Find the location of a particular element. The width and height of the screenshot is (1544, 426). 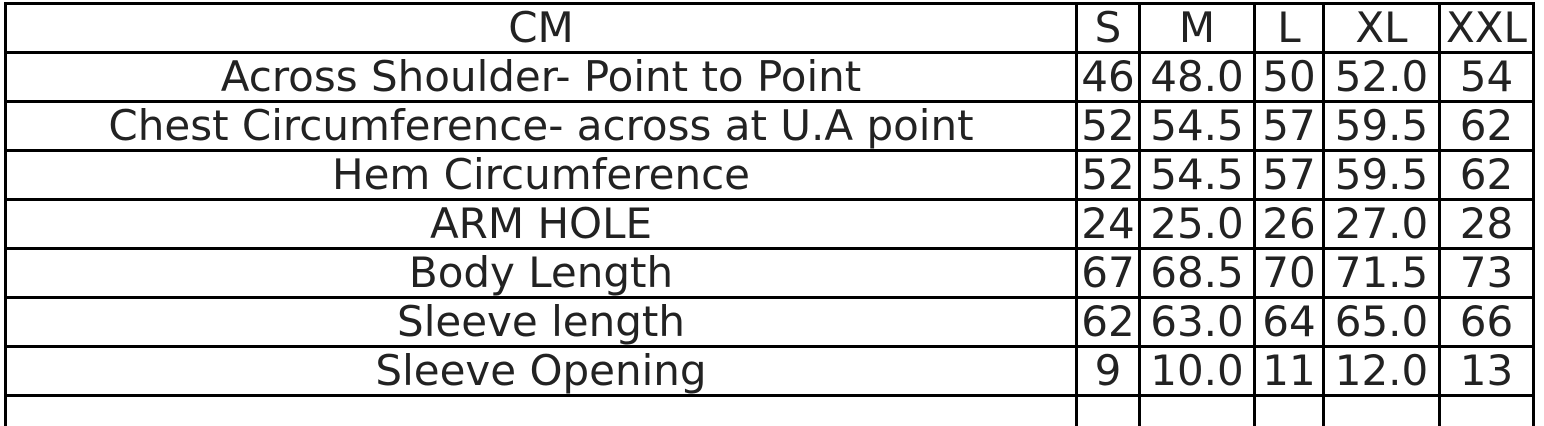

row-label: Chest Circumference- across at U.A point is located at coordinates (541, 126).